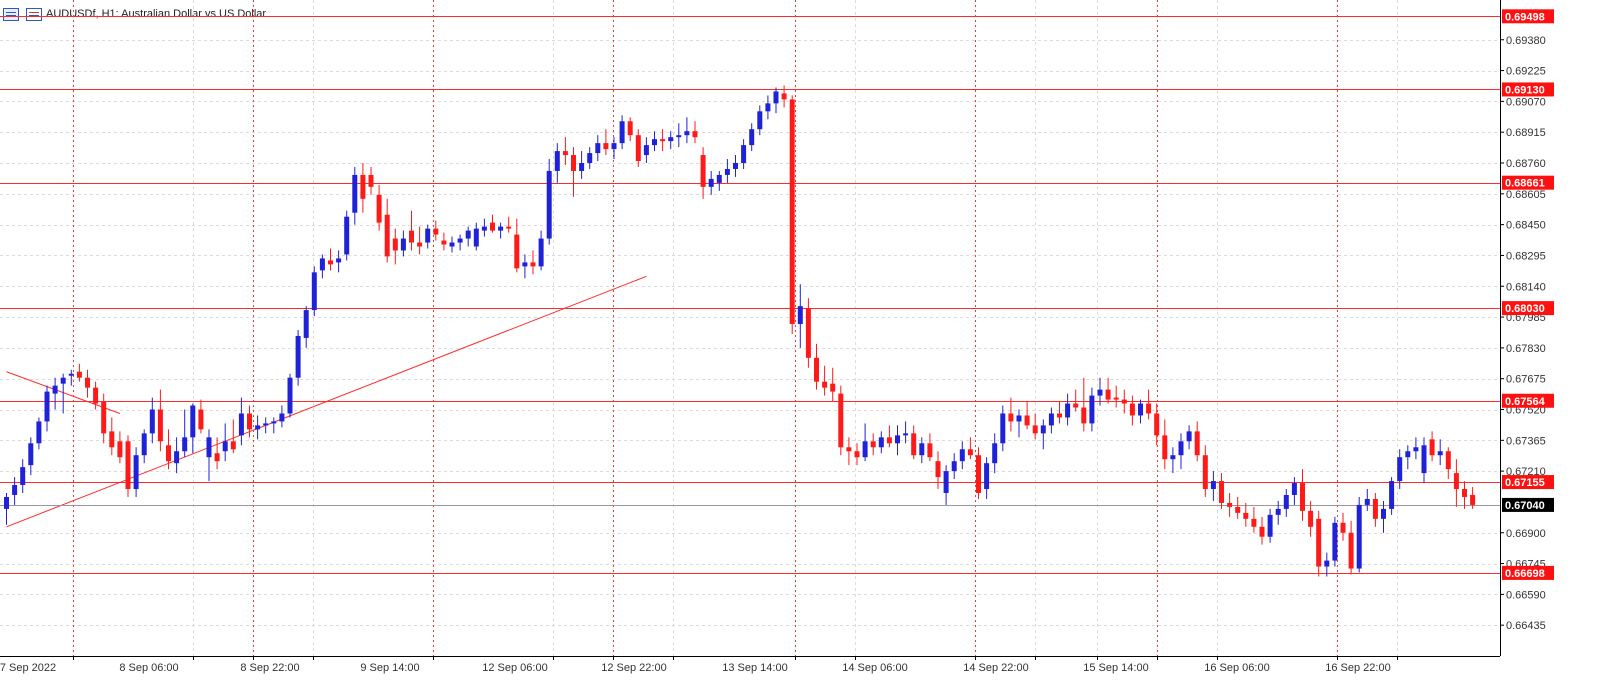 The height and width of the screenshot is (693, 1600). Describe the element at coordinates (11, 14) in the screenshot. I see `chart-window-icon` at that location.